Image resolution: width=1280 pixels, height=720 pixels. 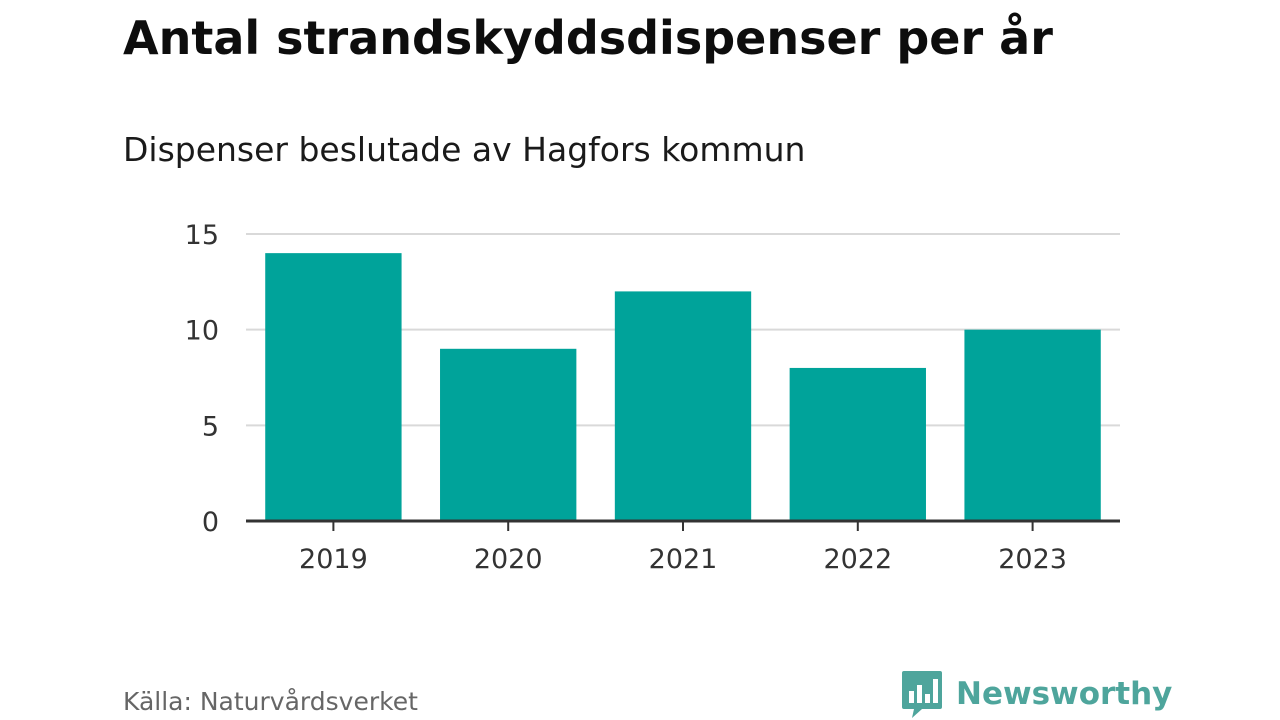 I want to click on bar-2019, so click(x=333, y=387).